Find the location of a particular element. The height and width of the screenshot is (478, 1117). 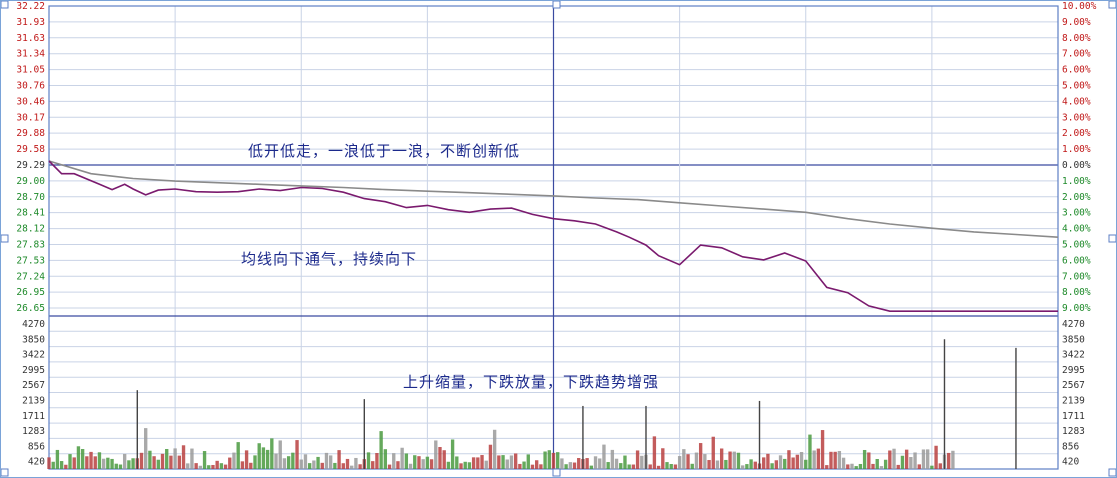

volume-tick-label-left: 3850 is located at coordinates (33, 339).